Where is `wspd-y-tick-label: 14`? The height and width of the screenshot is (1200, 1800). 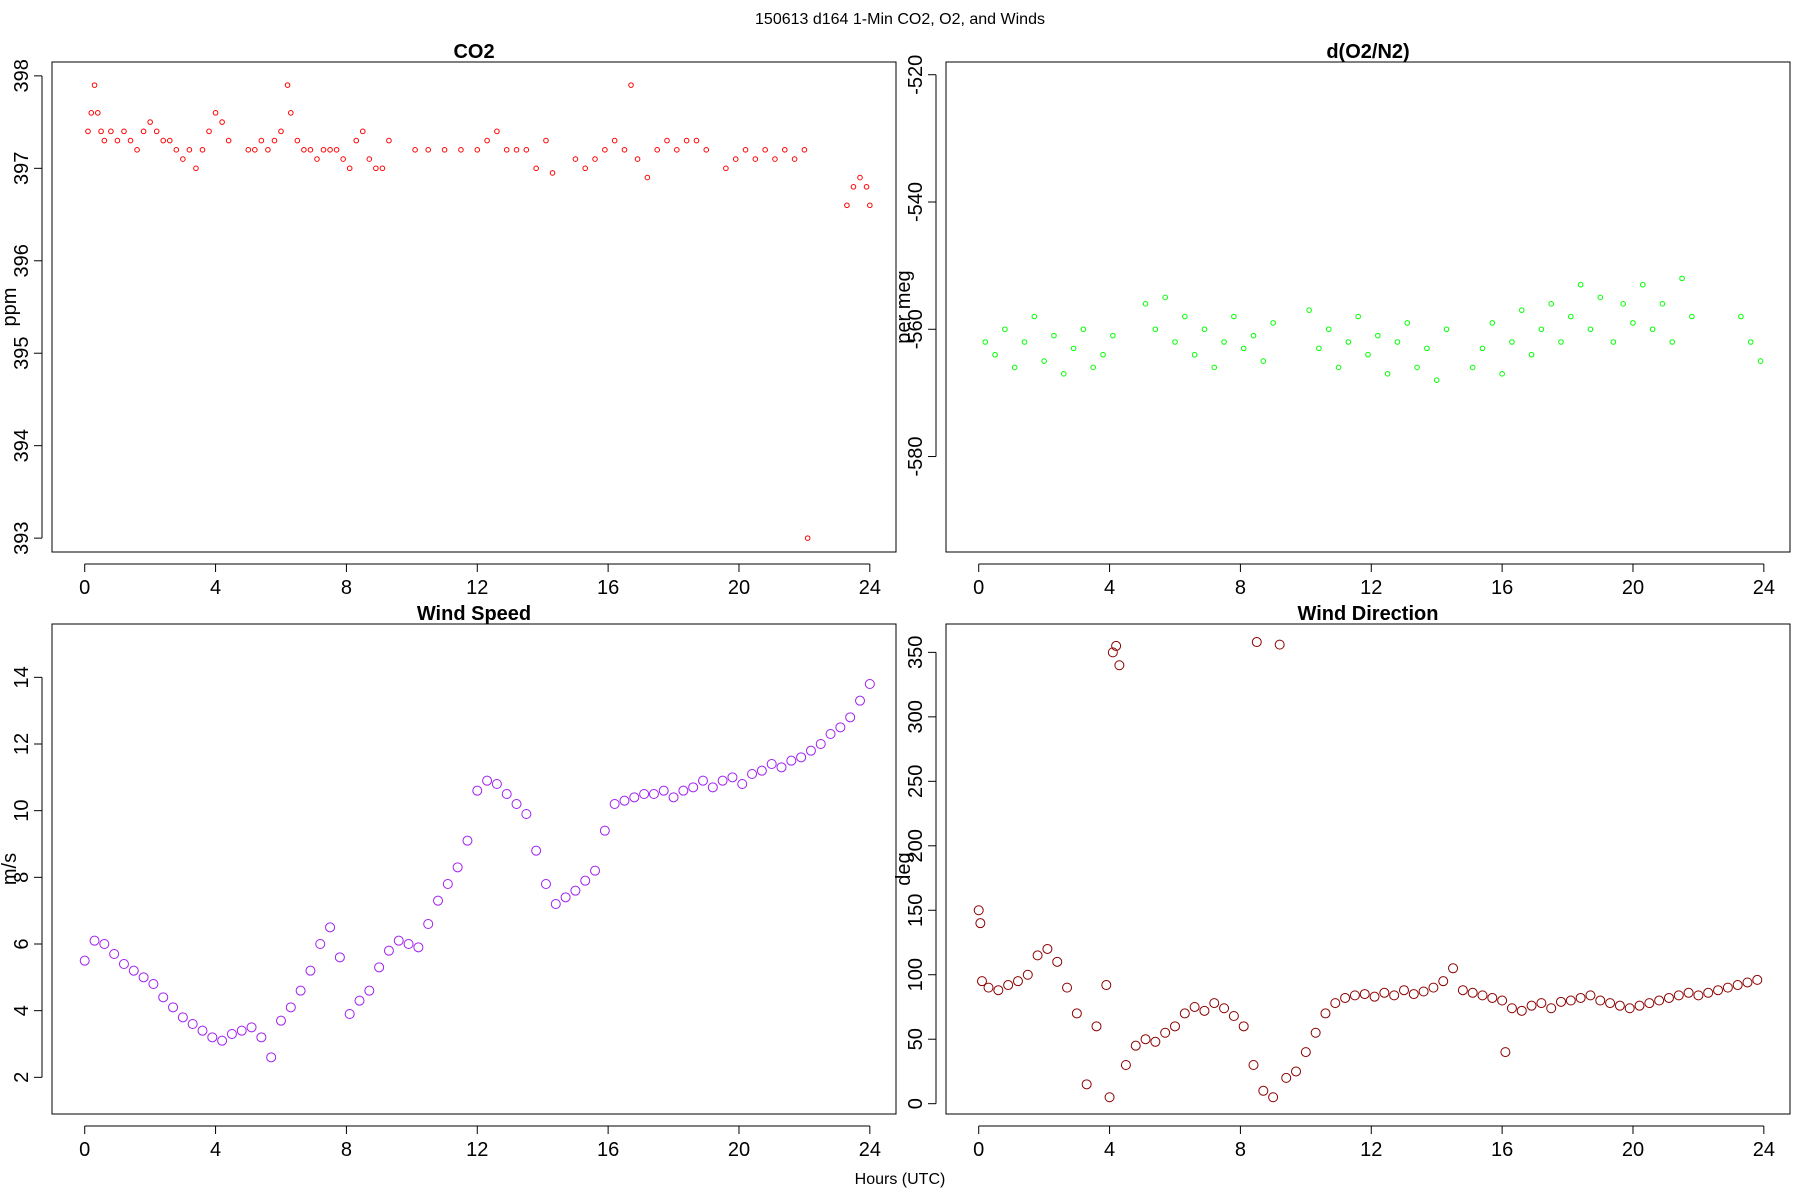
wspd-y-tick-label: 14 is located at coordinates (22, 677).